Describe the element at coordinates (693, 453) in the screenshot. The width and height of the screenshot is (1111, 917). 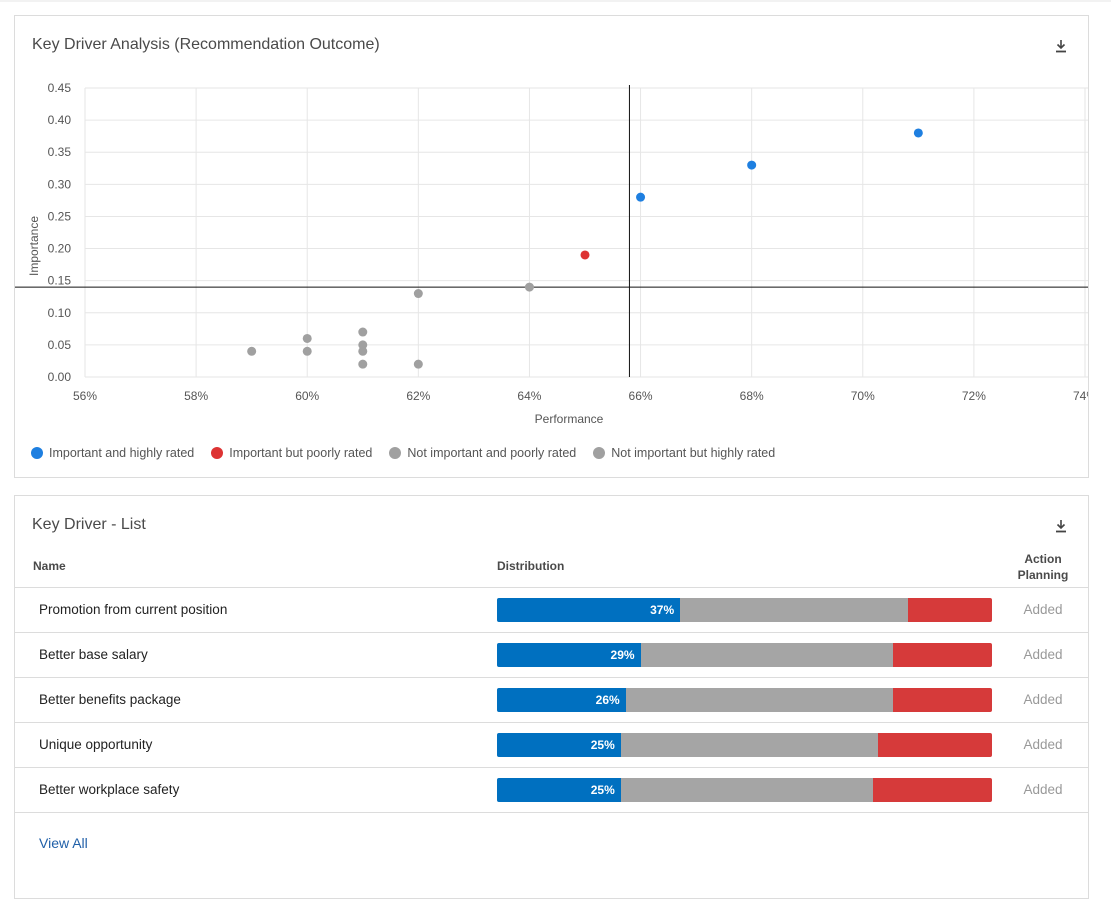
I see `legend-label: Not important but highly rated` at that location.